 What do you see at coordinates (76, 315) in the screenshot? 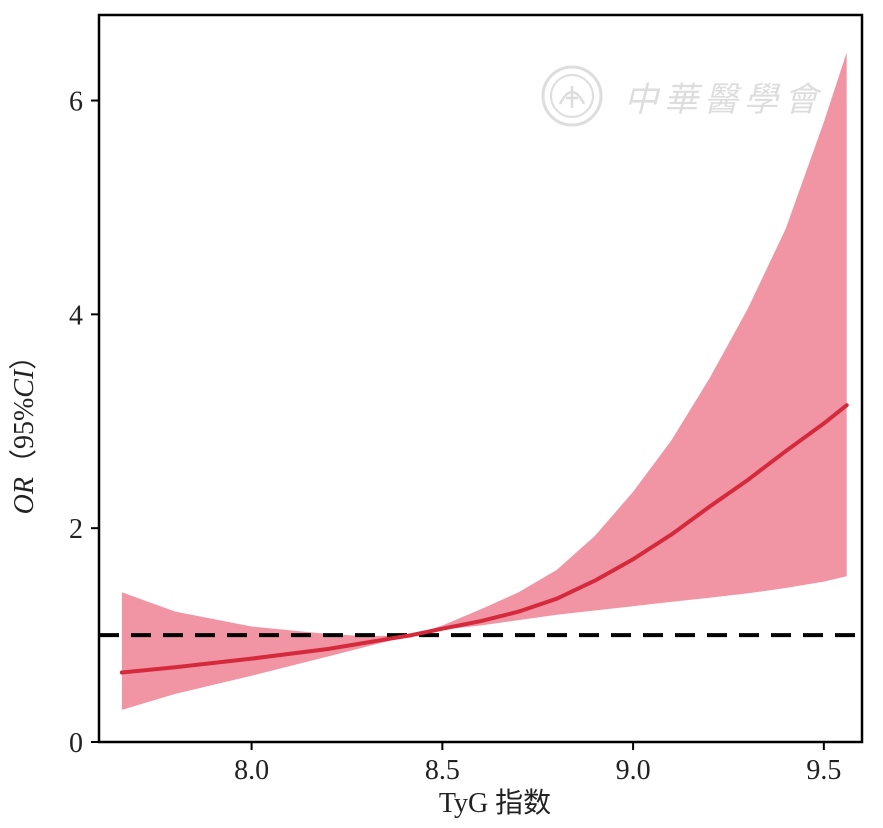
I see `y-tick-label: 4` at bounding box center [76, 315].